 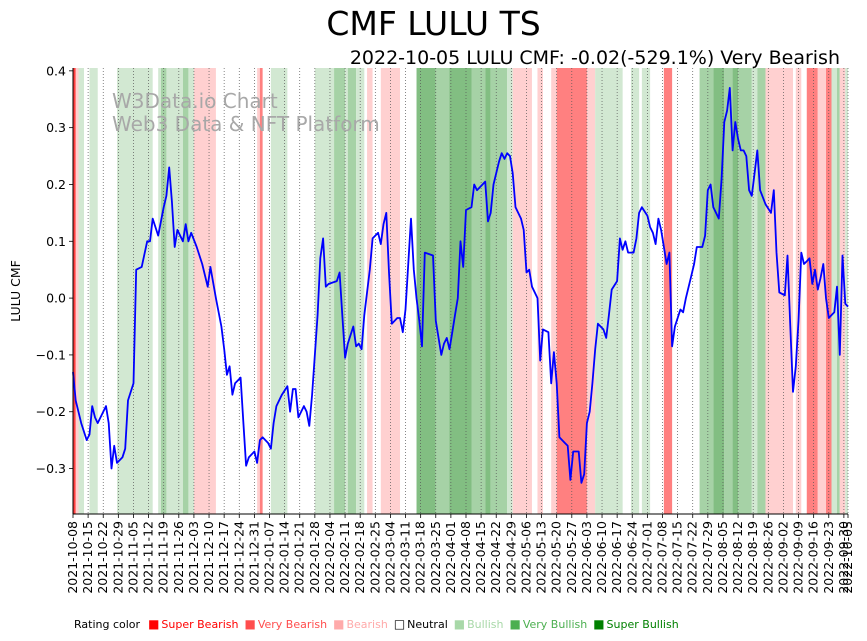 I want to click on x-tick-label: 2022-09-09, so click(x=798, y=557).